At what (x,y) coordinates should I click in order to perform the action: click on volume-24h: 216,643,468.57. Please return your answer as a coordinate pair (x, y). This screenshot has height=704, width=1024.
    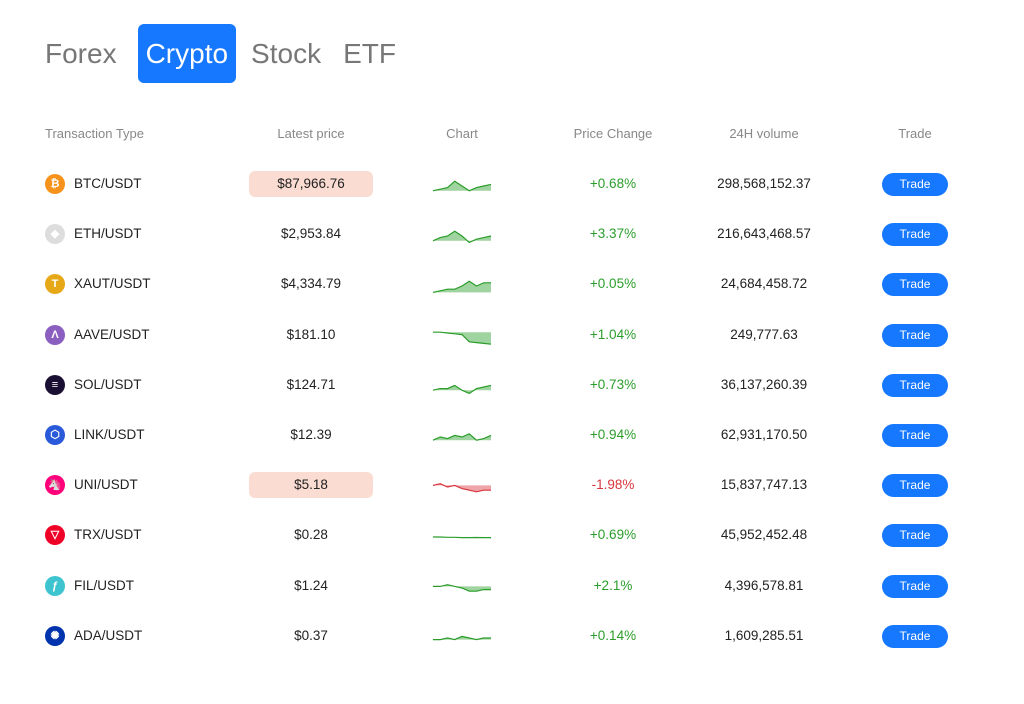
    Looking at the image, I should click on (764, 234).